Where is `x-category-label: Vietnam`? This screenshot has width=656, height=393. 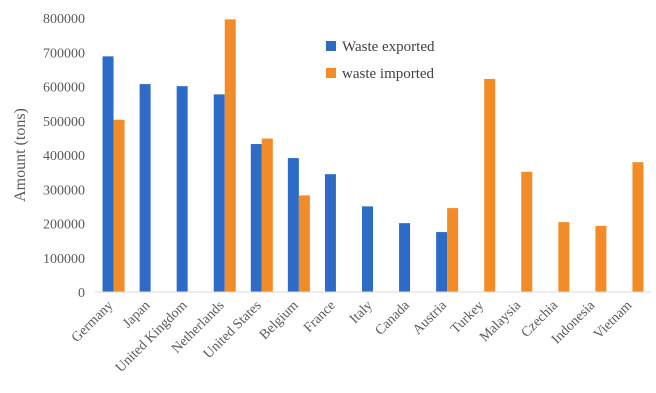 x-category-label: Vietnam is located at coordinates (613, 320).